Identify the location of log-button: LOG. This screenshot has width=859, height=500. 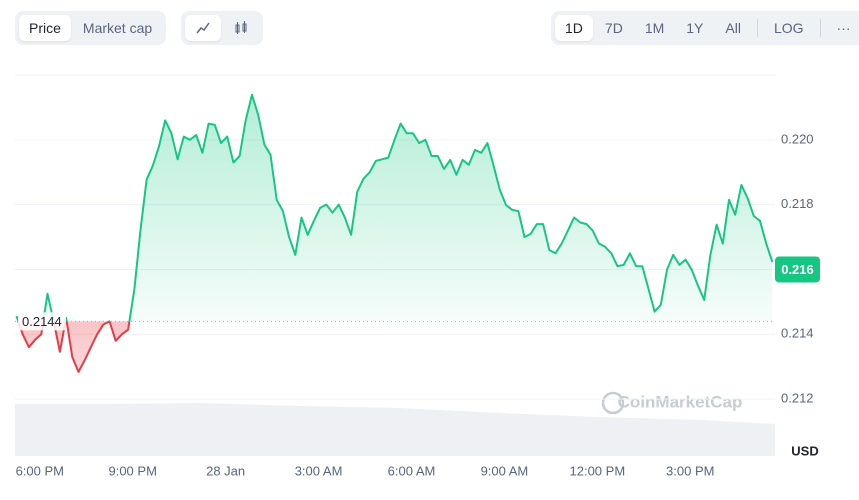
(788, 28).